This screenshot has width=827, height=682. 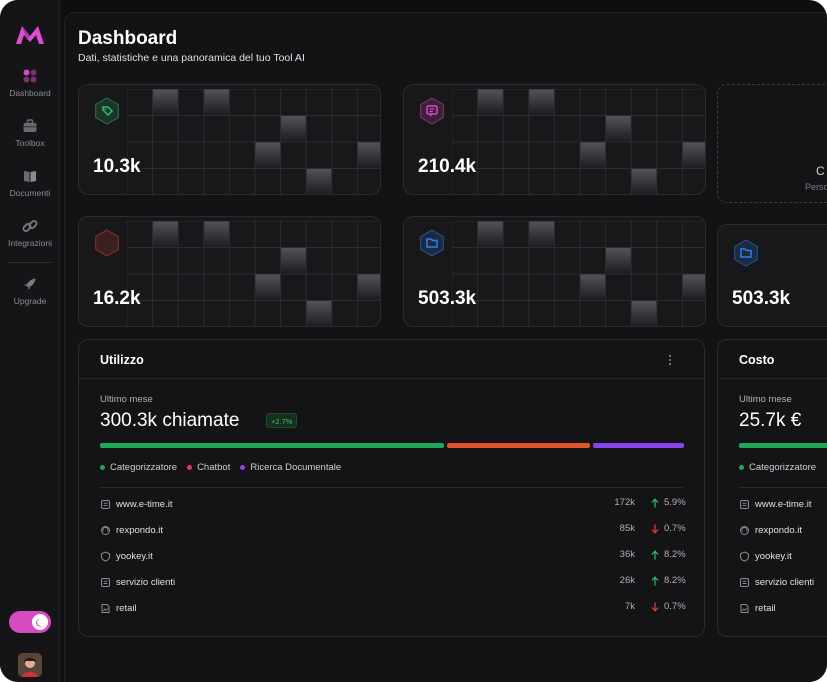 What do you see at coordinates (447, 298) in the screenshot?
I see `stat-value: 503.3k` at bounding box center [447, 298].